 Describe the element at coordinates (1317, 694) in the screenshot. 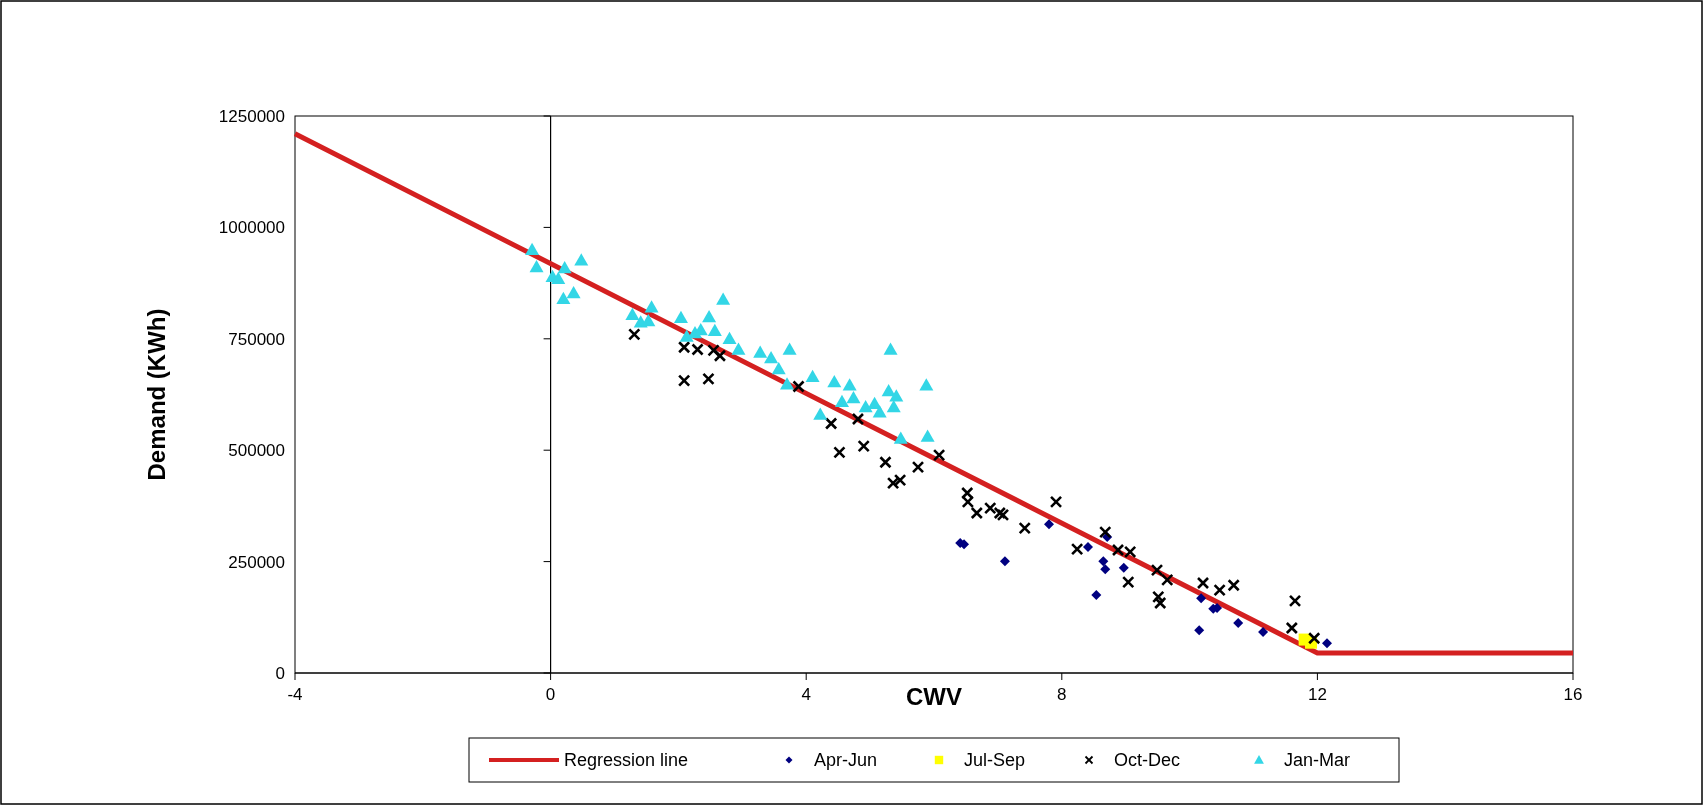

I see `x-tick-label: 12` at that location.